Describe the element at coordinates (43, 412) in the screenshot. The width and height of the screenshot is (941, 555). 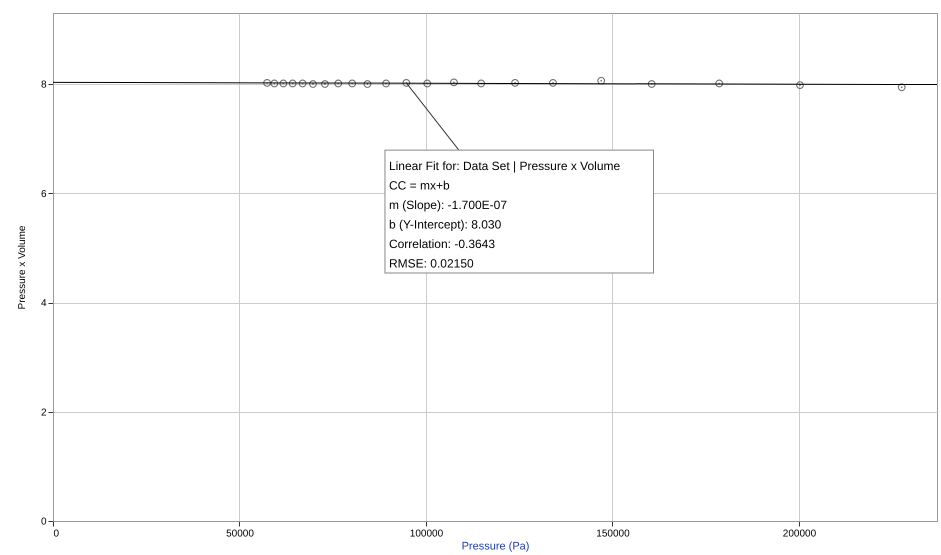
I see `y-tick-label: 2` at that location.